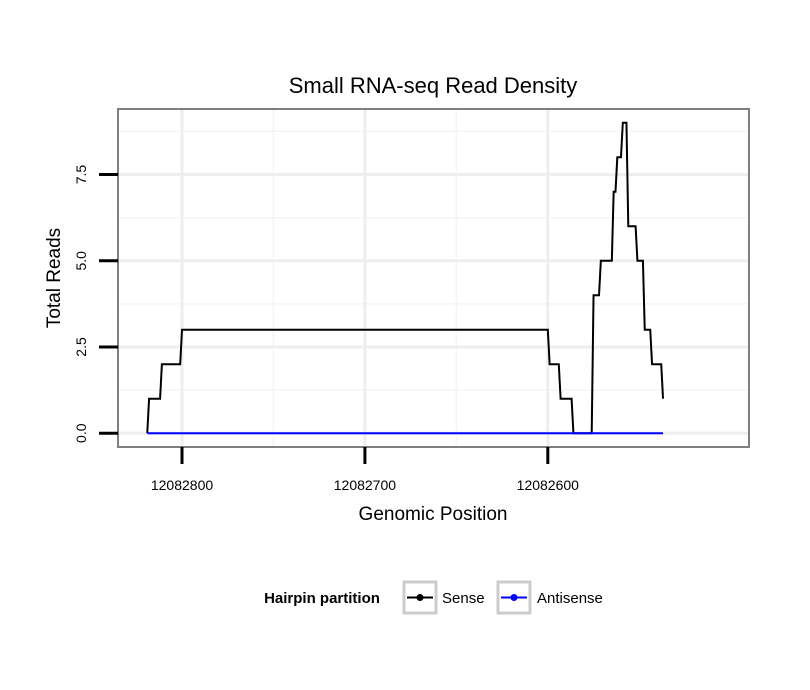  I want to click on legend-title: Hairpin partition, so click(322, 598).